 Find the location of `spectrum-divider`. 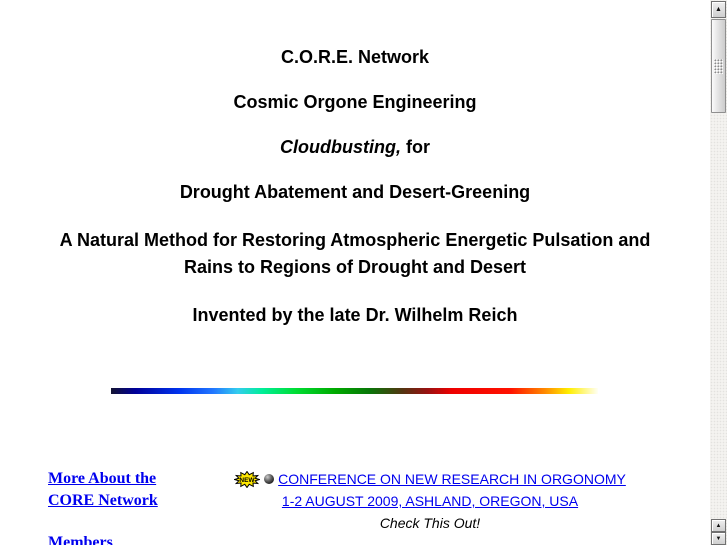

spectrum-divider is located at coordinates (354, 391).